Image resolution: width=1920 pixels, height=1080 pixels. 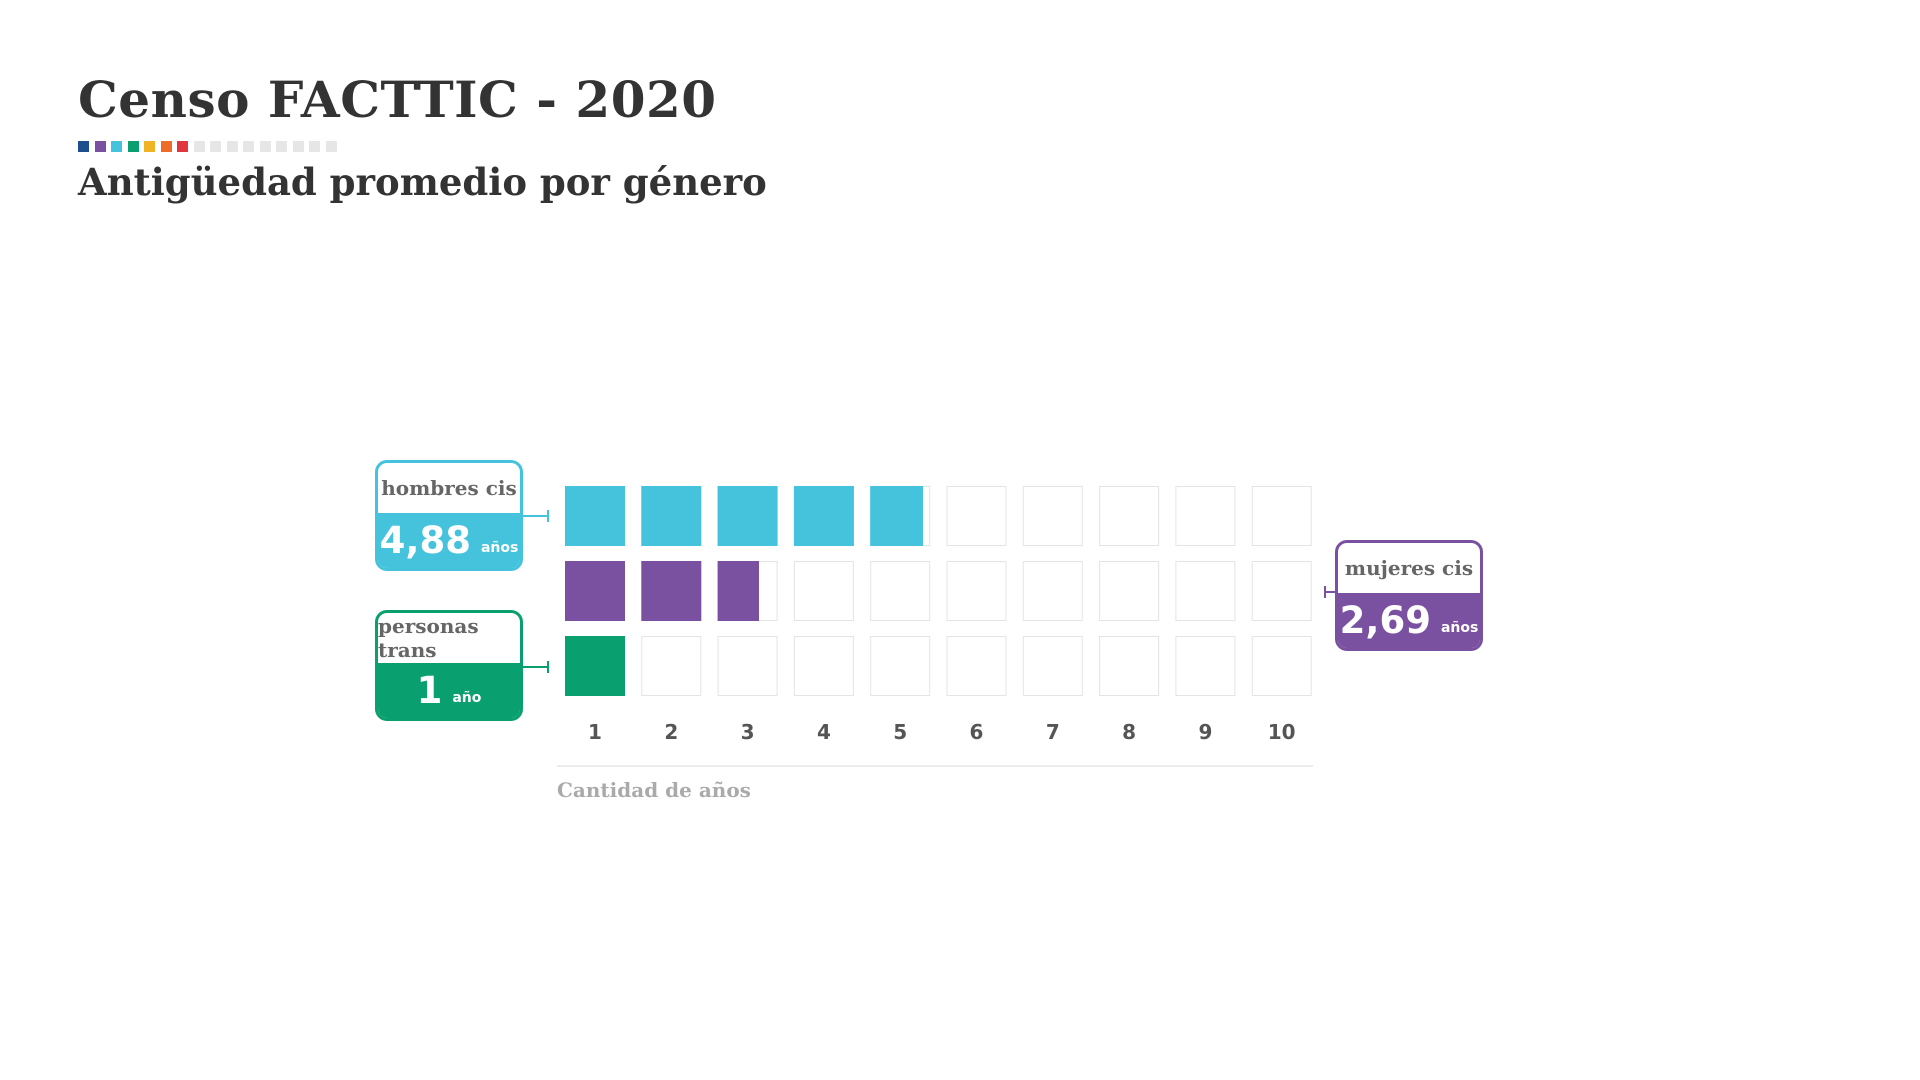 I want to click on series-value-unit: año, so click(x=467, y=697).